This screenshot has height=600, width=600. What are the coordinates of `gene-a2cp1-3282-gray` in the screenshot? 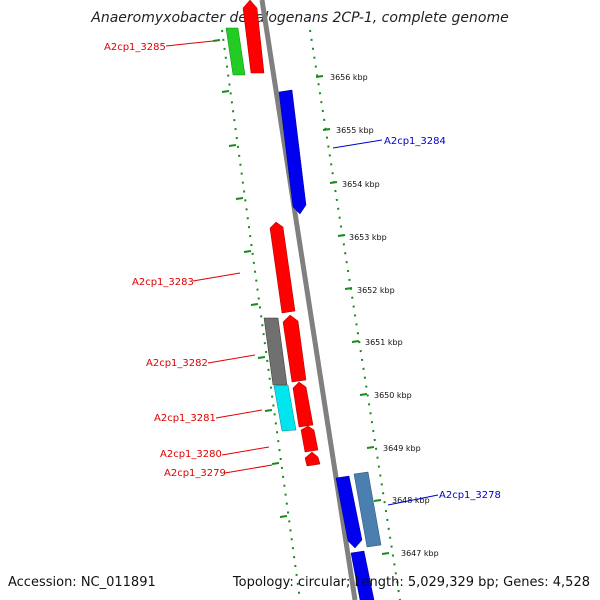 It's located at (275, 351).